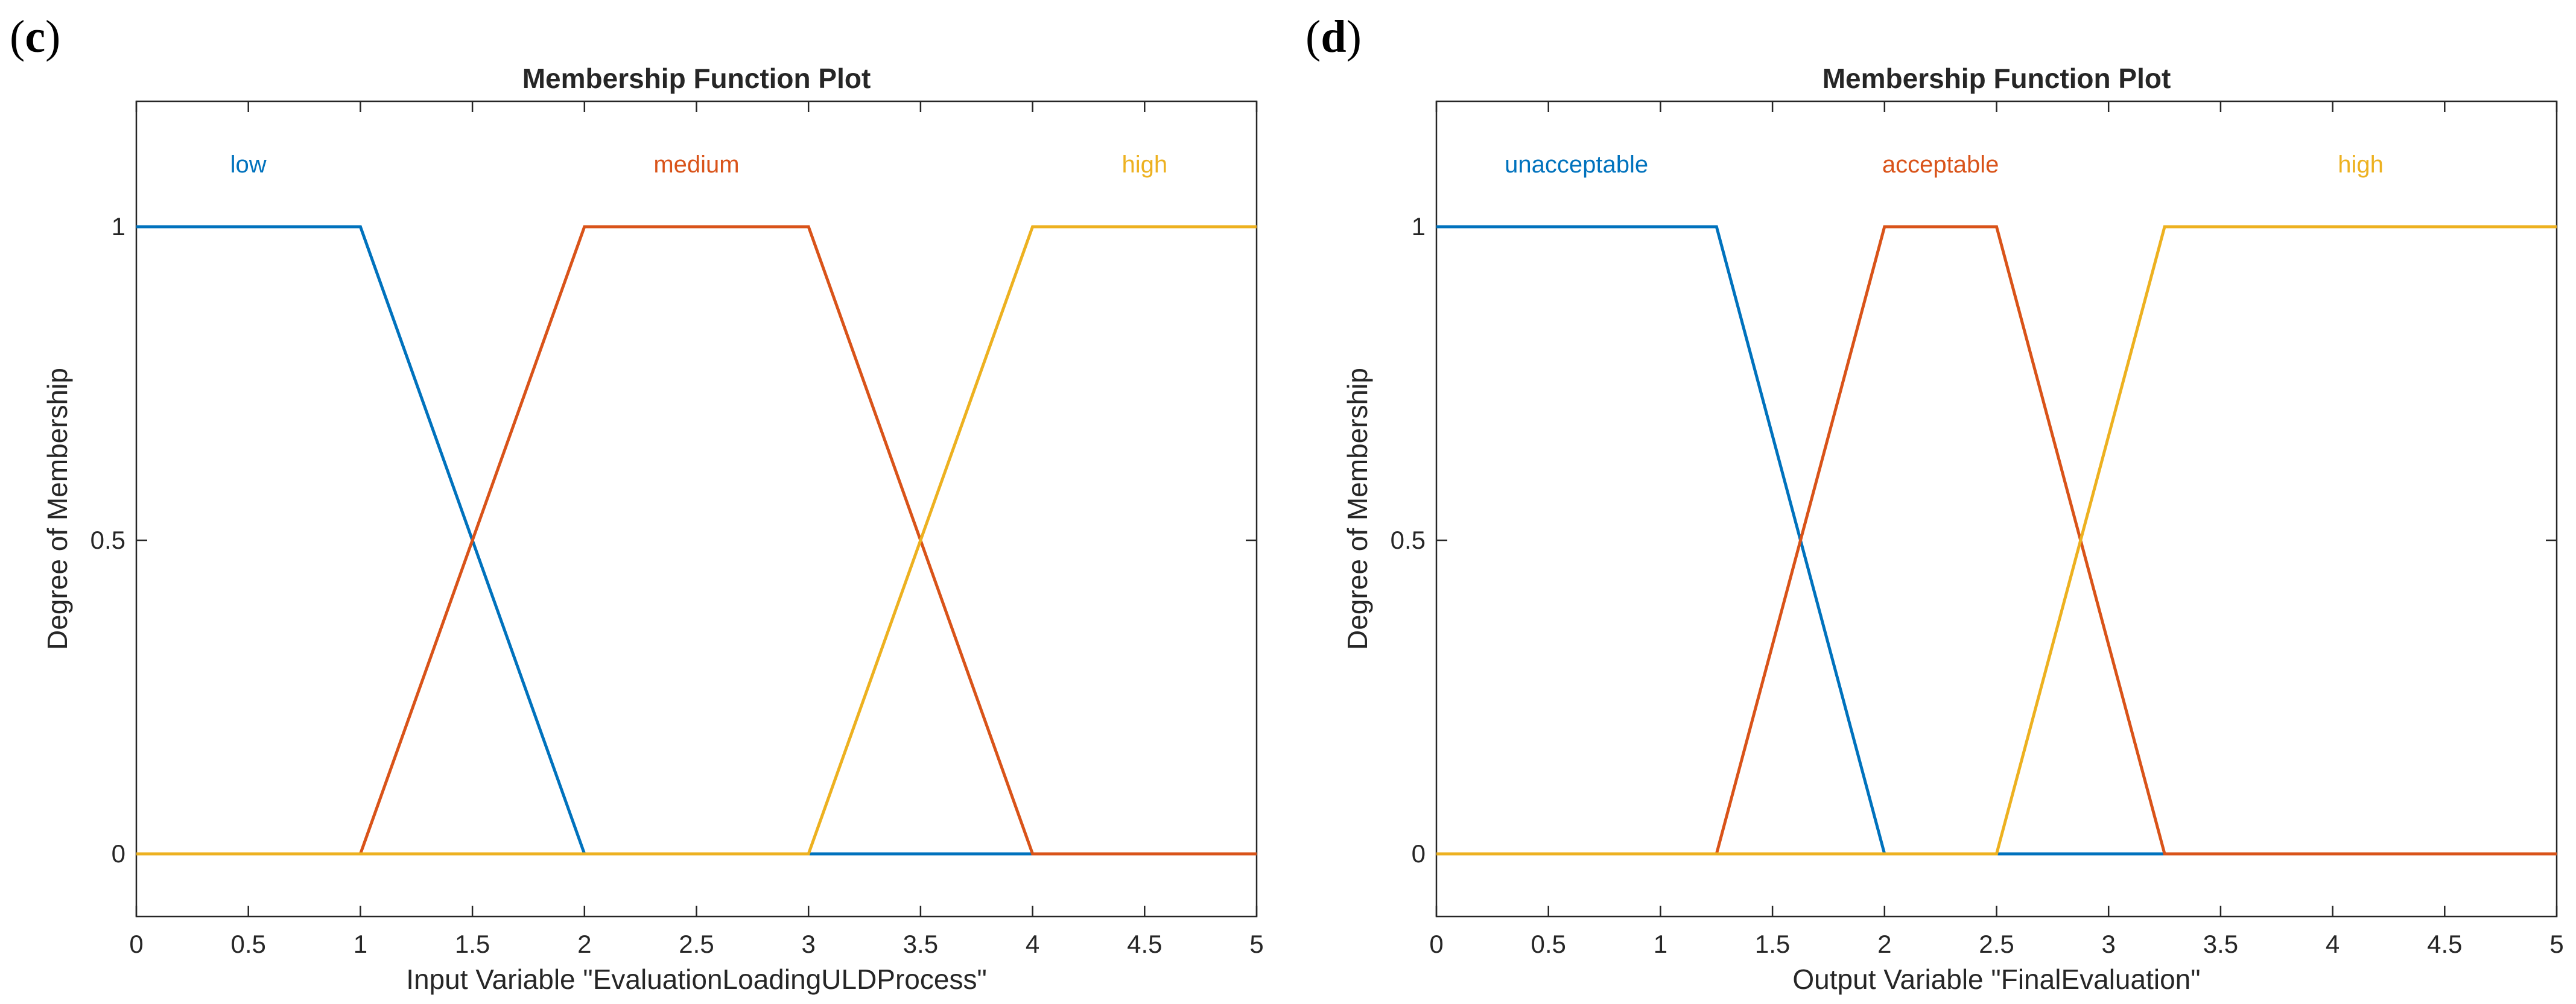 This screenshot has width=2576, height=1004. I want to click on panel-letter-c: (c), so click(35, 37).